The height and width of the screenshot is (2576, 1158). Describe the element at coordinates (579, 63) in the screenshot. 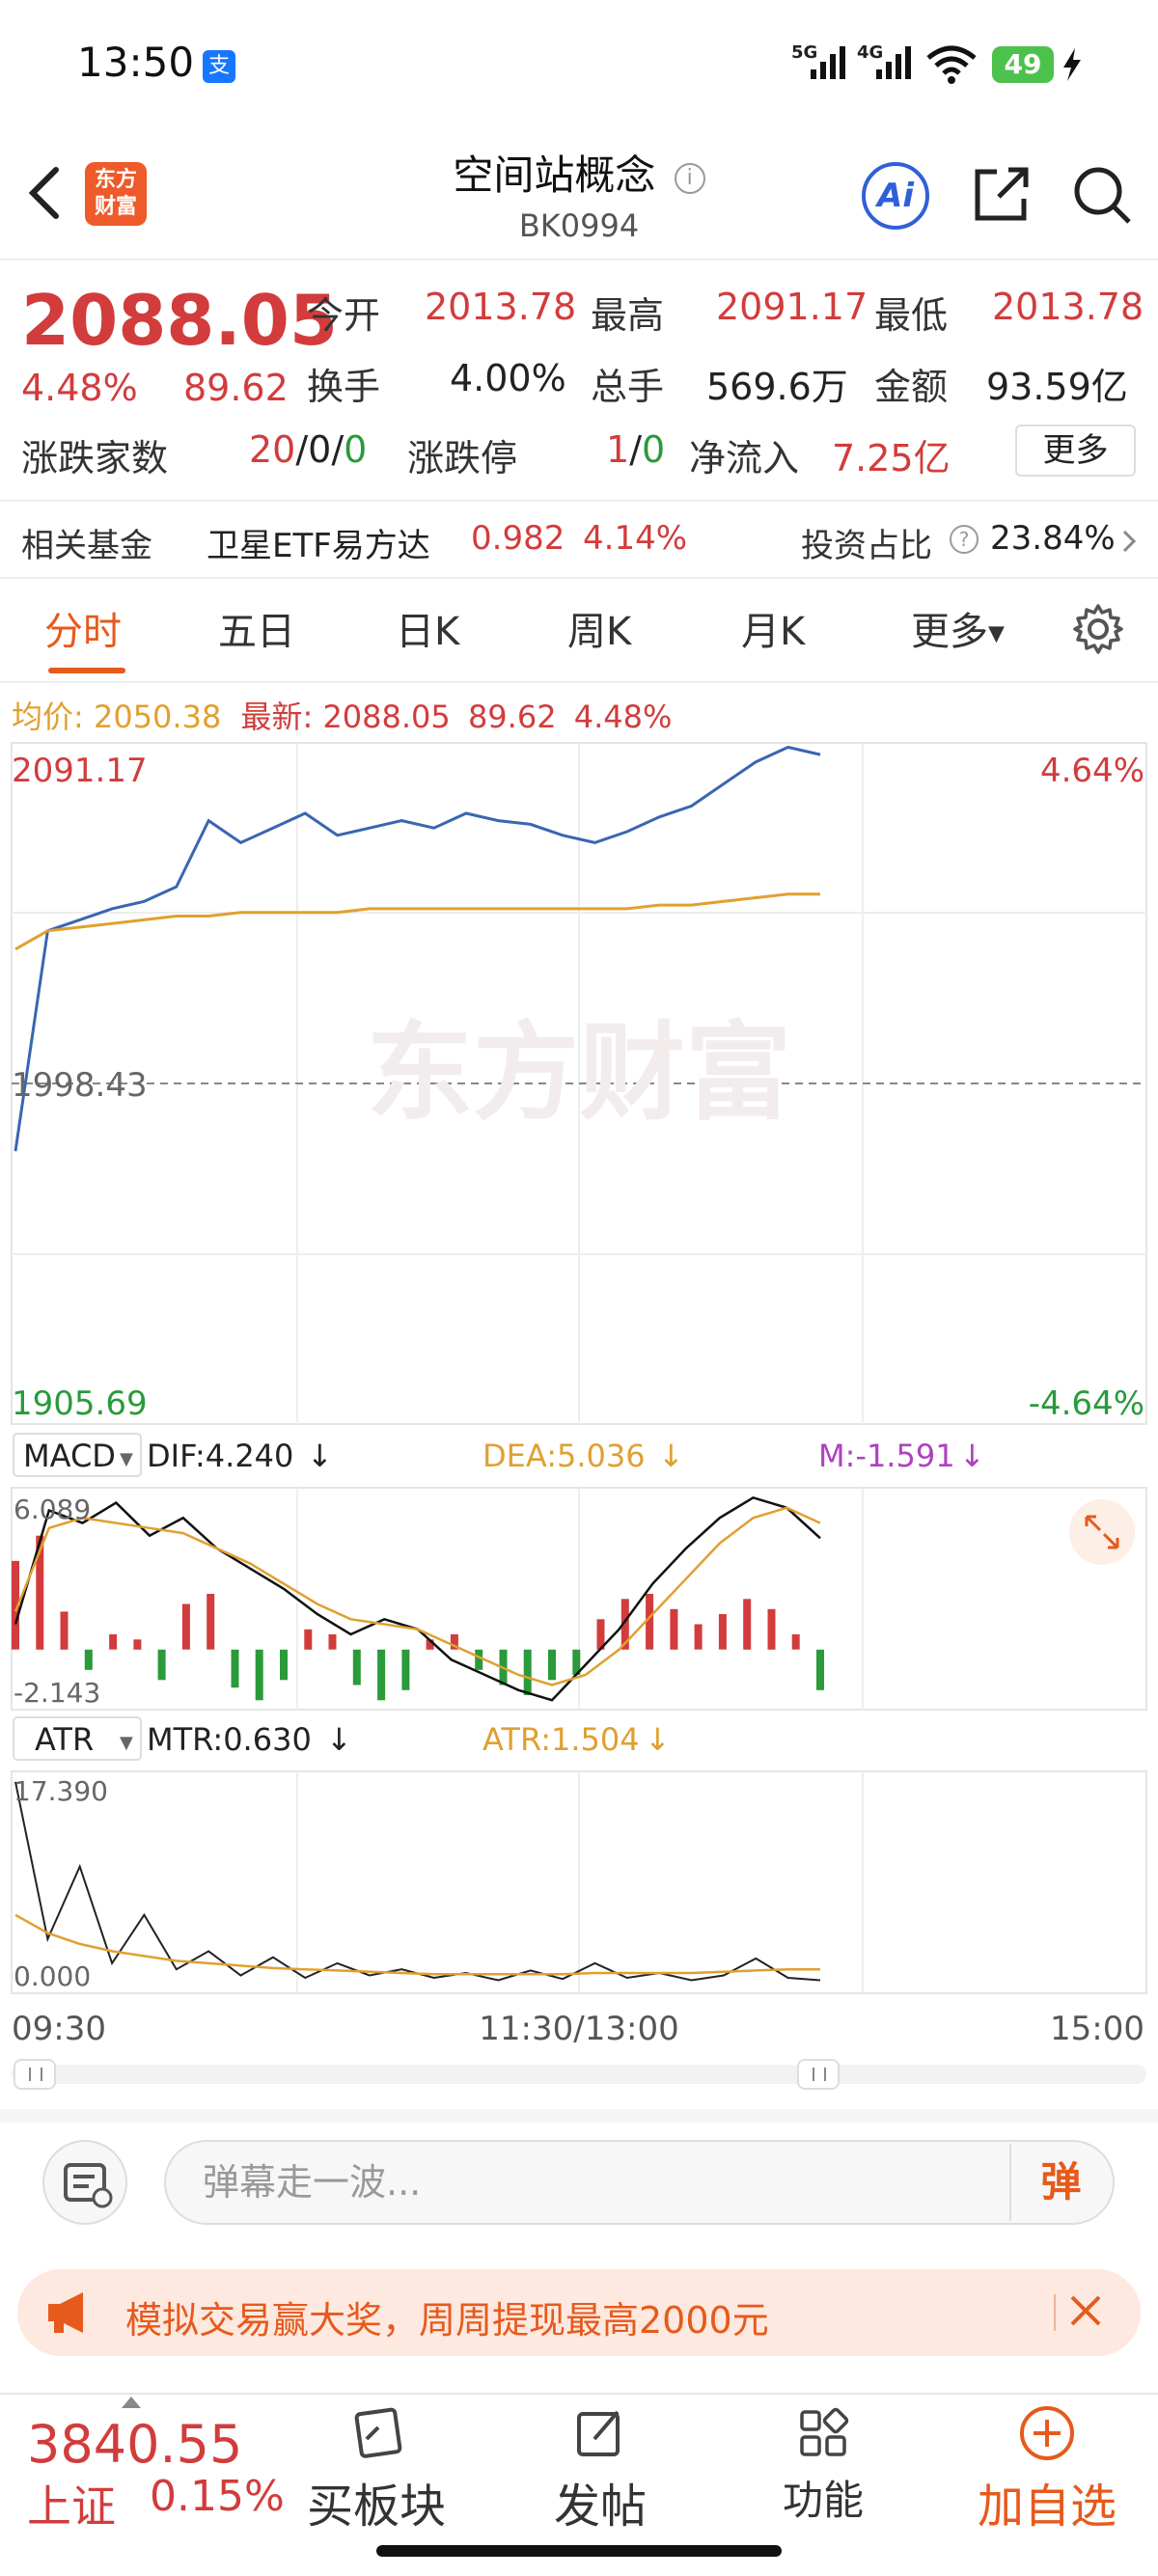

I see `status-bar: 13:50 支 5G 4G 49` at that location.